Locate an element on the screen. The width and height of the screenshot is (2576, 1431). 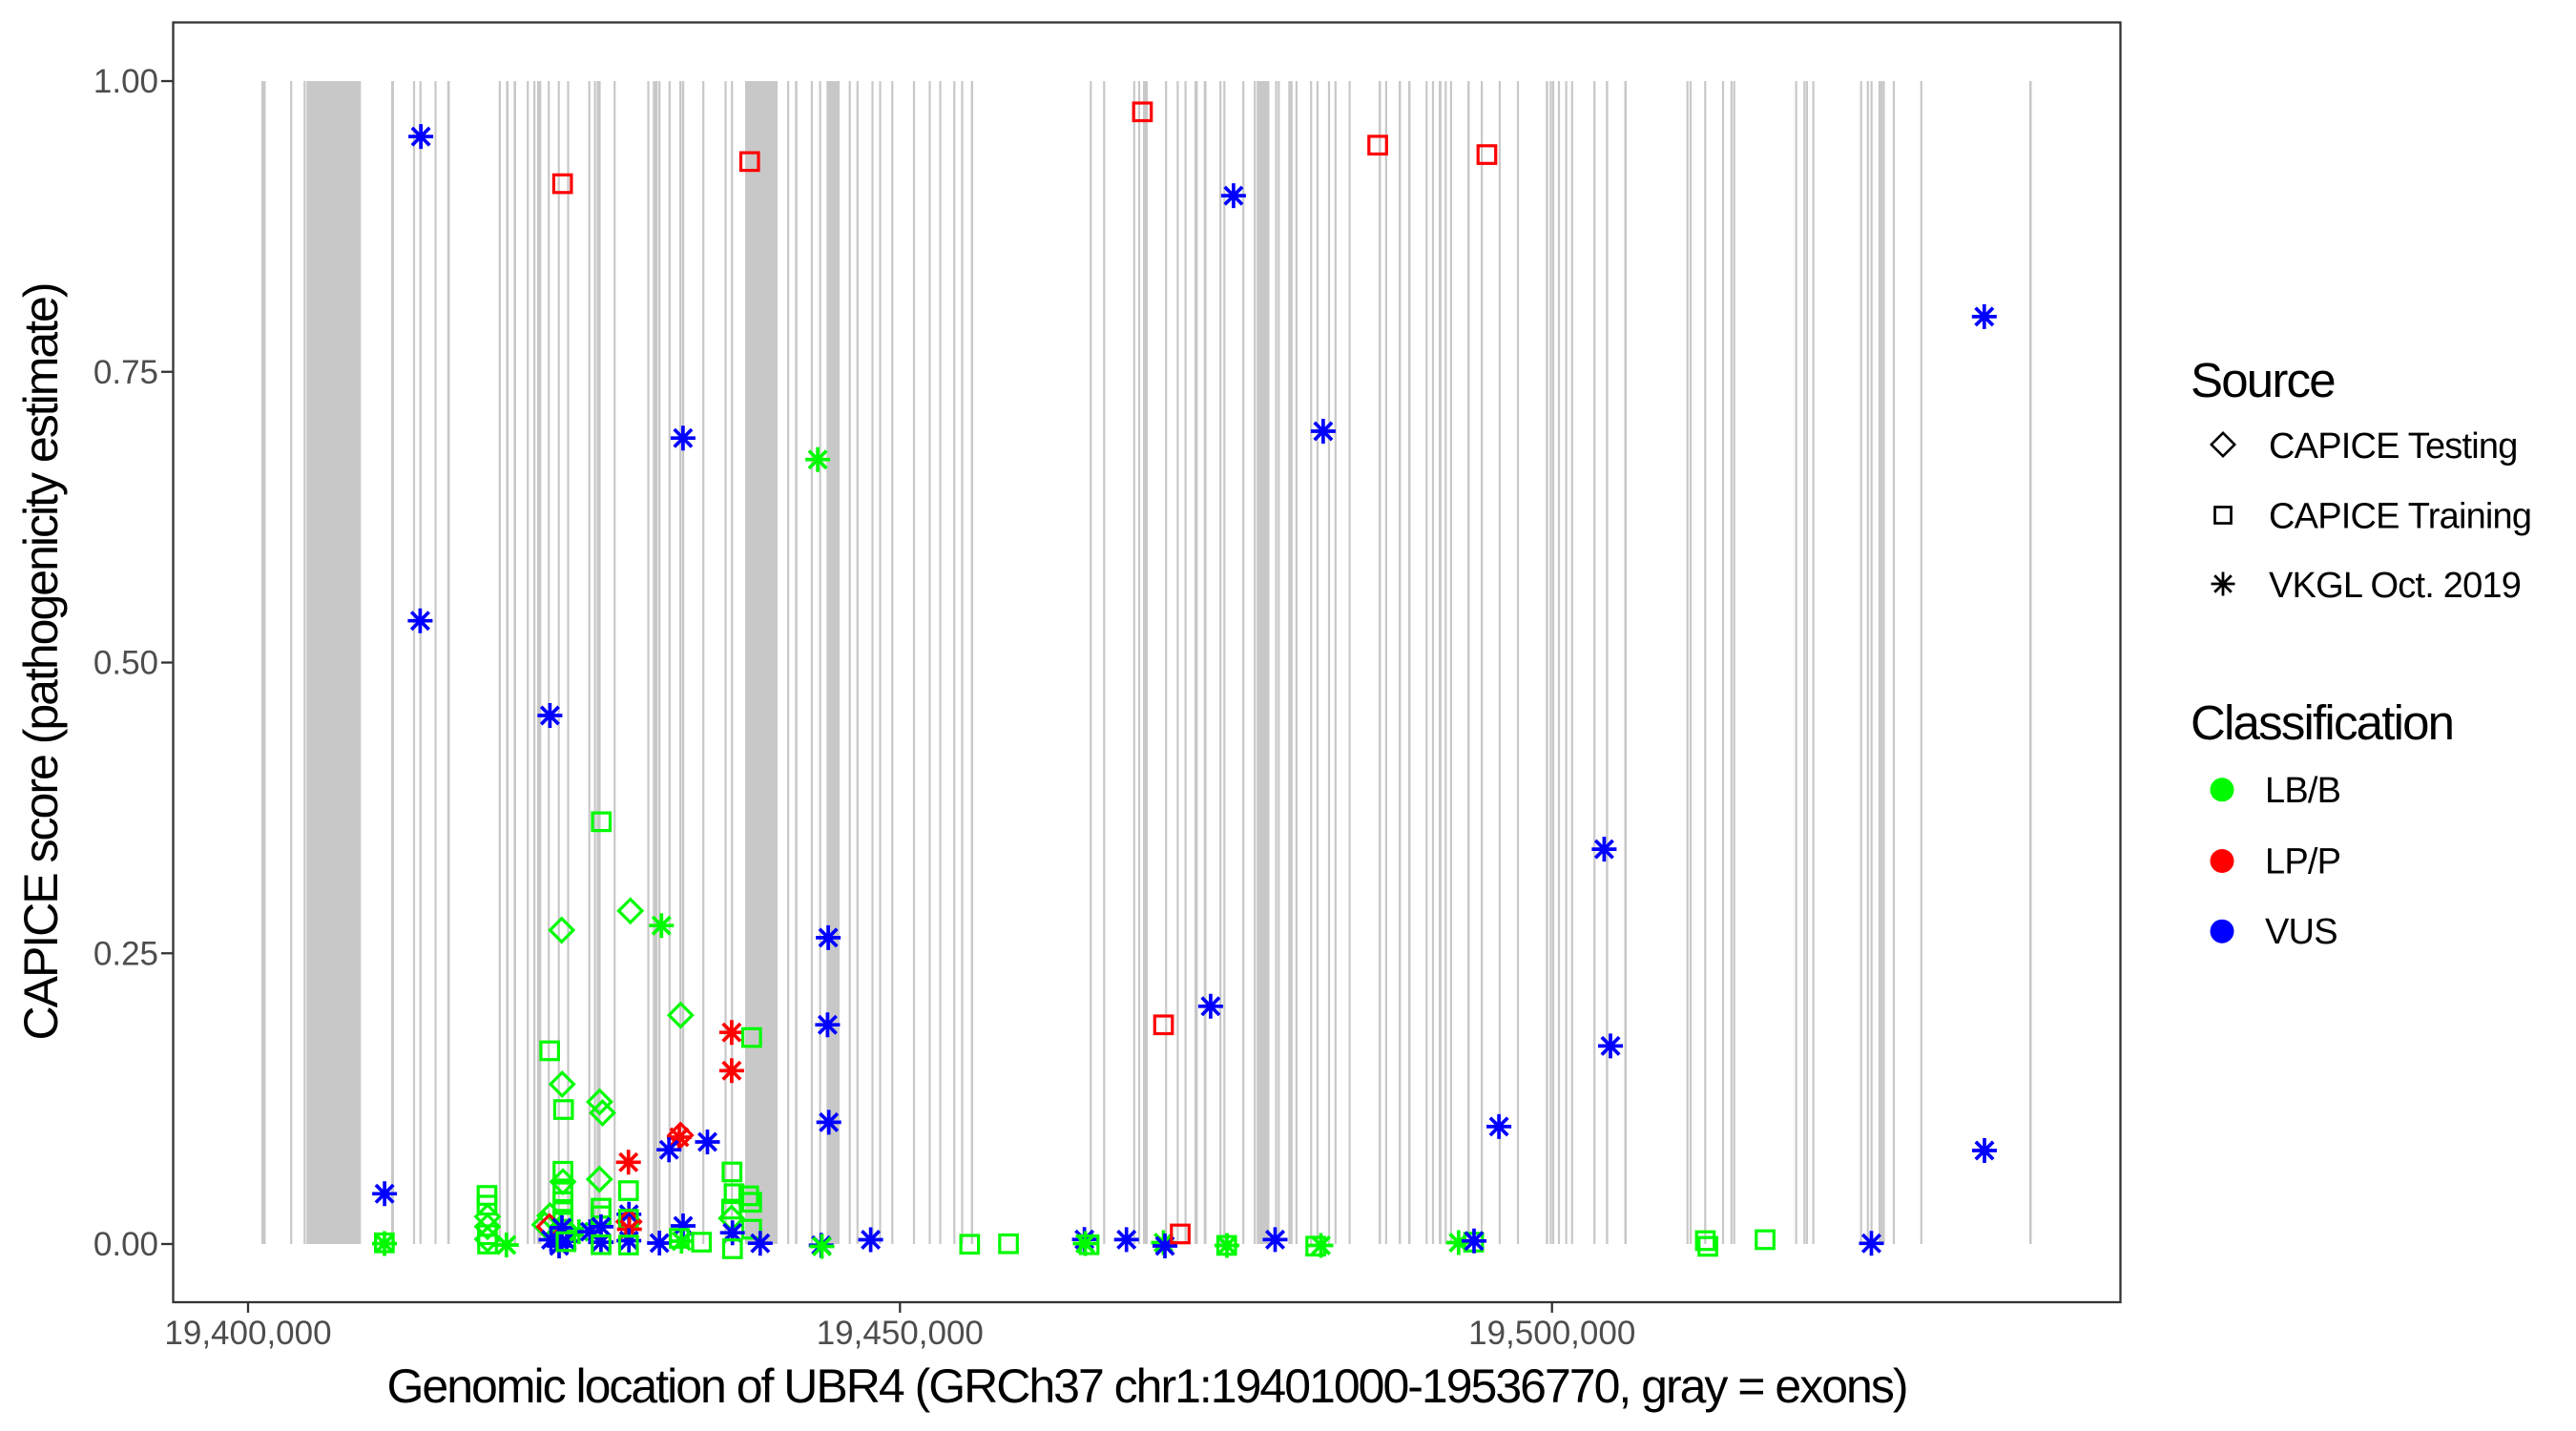
svg-text: 0.75 is located at coordinates (125, 372).